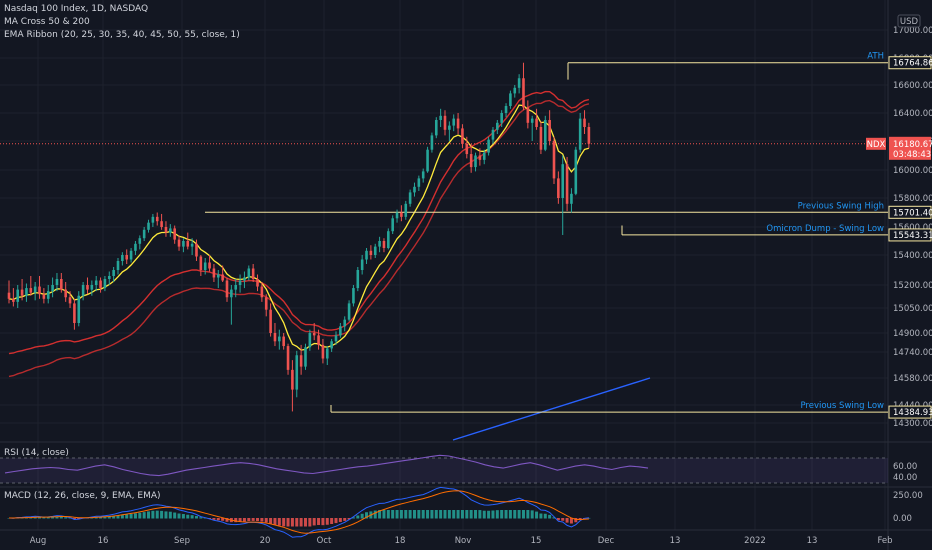 The height and width of the screenshot is (550, 932). Describe the element at coordinates (909, 21) in the screenshot. I see `currency-badge` at that location.